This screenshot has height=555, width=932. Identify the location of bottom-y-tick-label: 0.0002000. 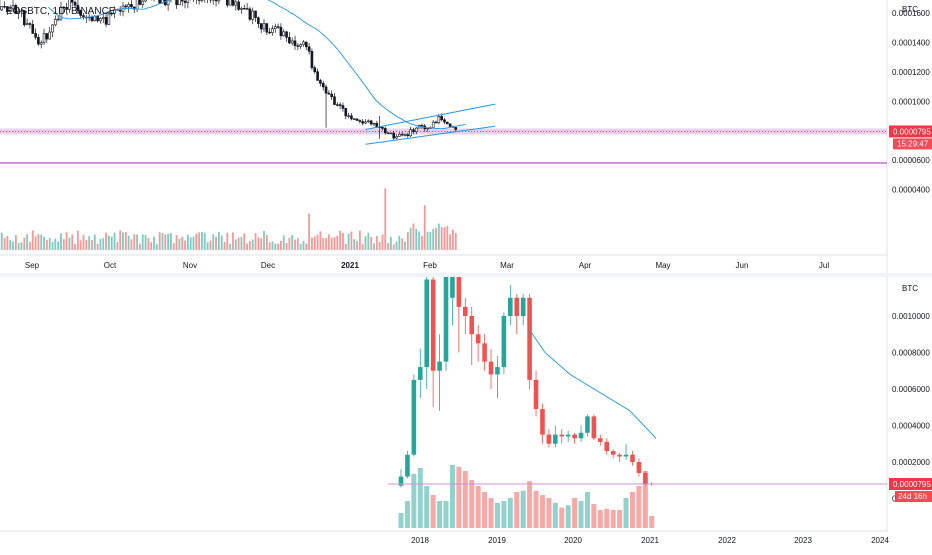
(911, 462).